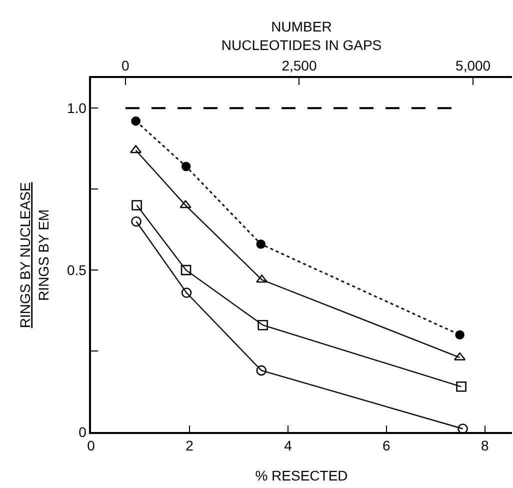 The height and width of the screenshot is (488, 513). What do you see at coordinates (126, 66) in the screenshot?
I see `x2-tick-label: 0` at bounding box center [126, 66].